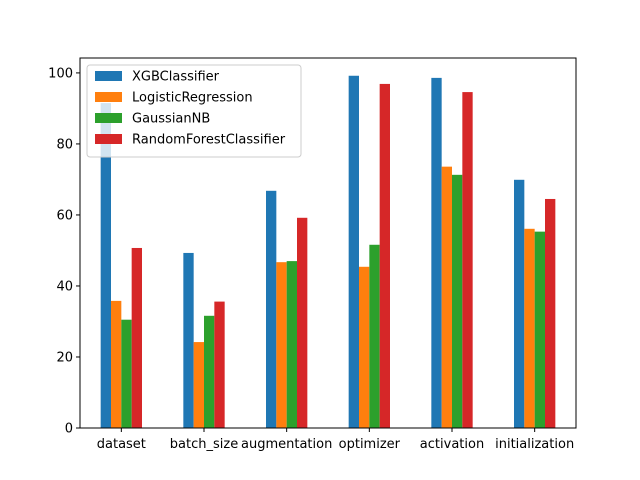  What do you see at coordinates (353, 251) in the screenshot?
I see `bar-XGBClassifier-optimizer` at bounding box center [353, 251].